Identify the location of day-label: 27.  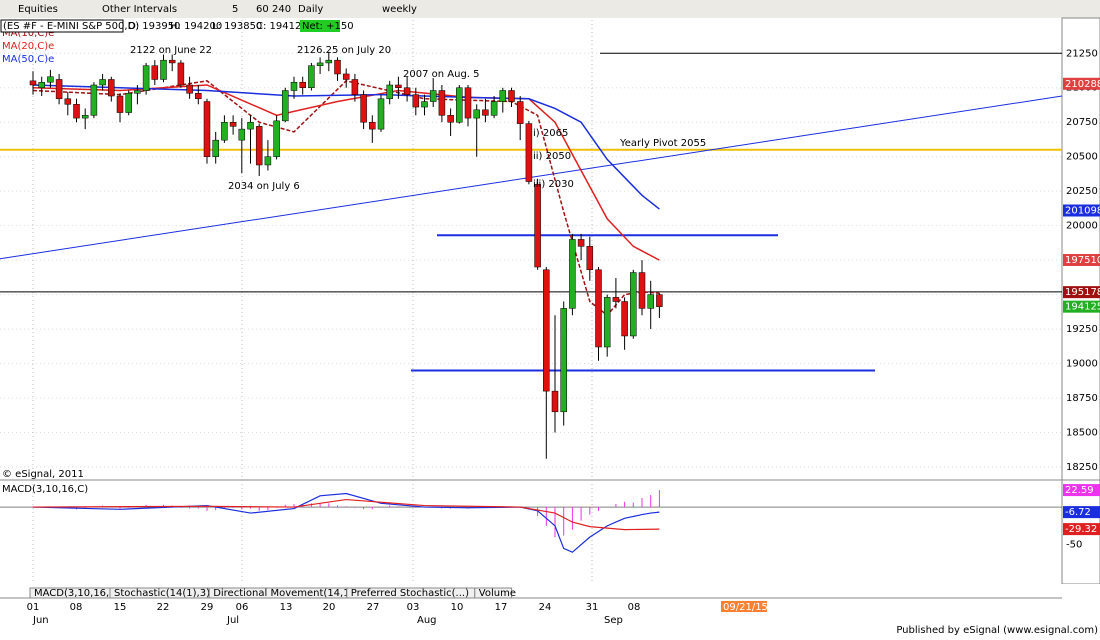
(373, 607).